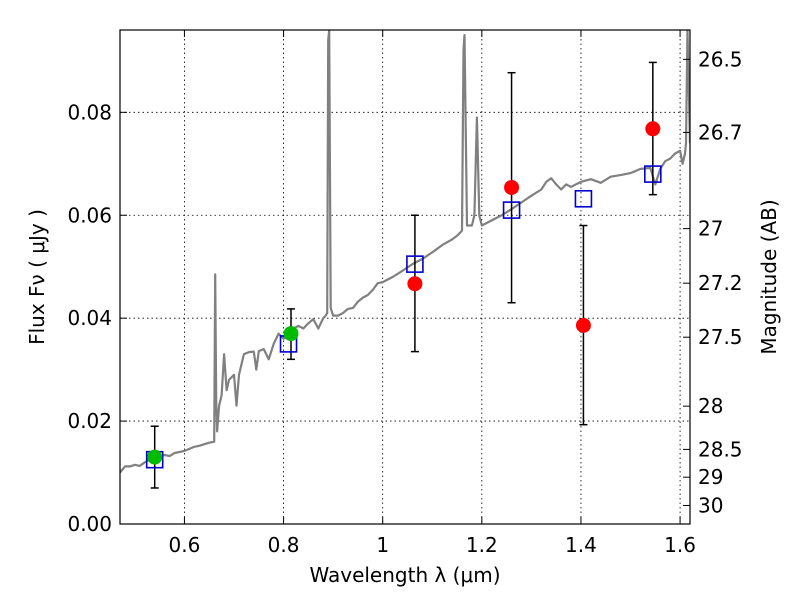  I want to click on right-tick-label: 30, so click(710, 505).